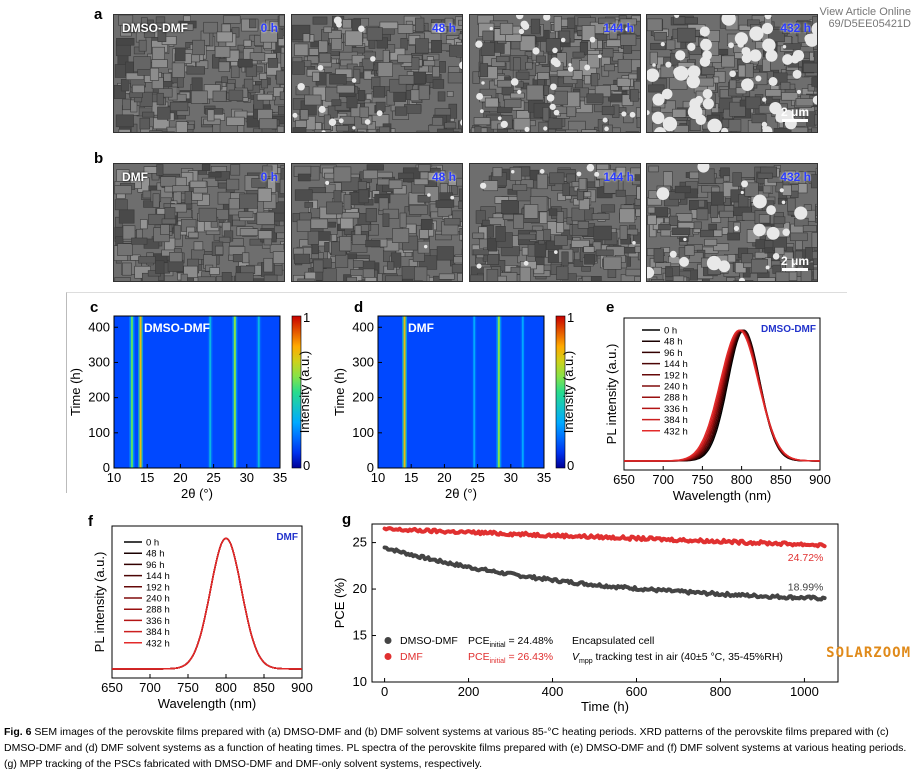 Image resolution: width=917 pixels, height=774 pixels. Describe the element at coordinates (150, 687) in the screenshot. I see `x-tick-label: 700` at that location.